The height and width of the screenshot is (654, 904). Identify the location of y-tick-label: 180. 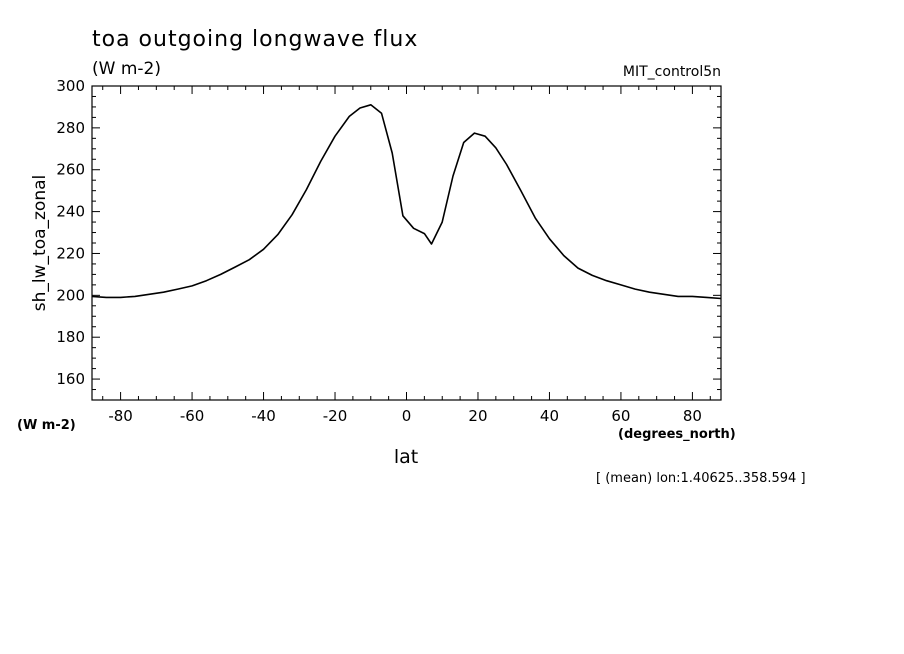
(70, 337).